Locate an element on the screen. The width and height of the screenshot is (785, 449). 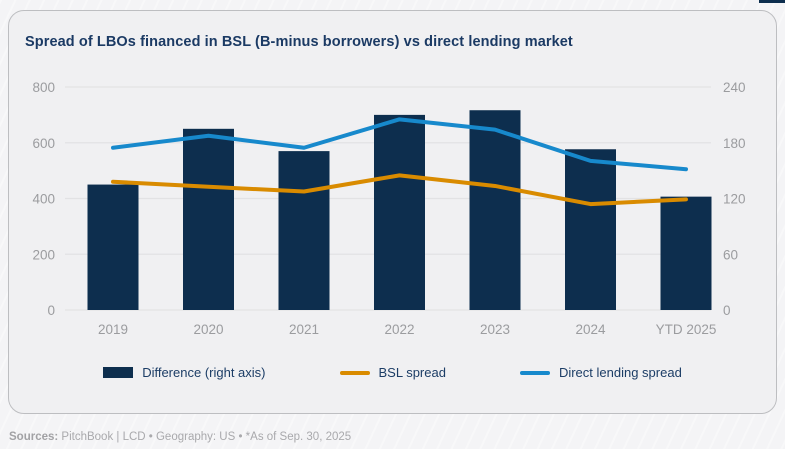
x-axis-label: 2021 is located at coordinates (304, 329).